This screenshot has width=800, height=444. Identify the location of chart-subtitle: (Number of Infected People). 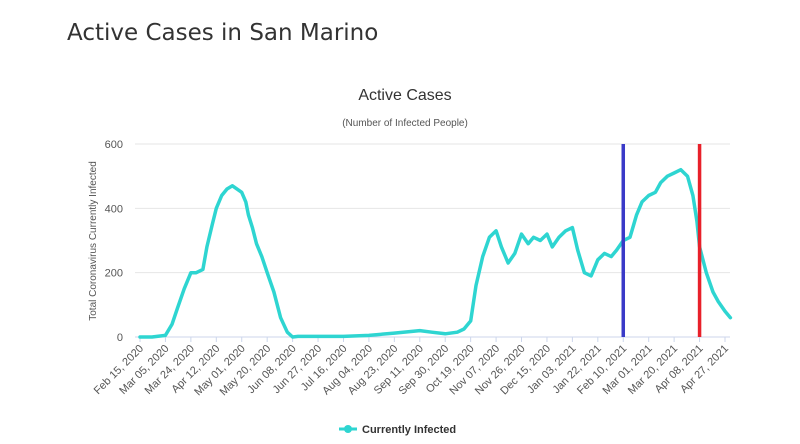
(405, 123).